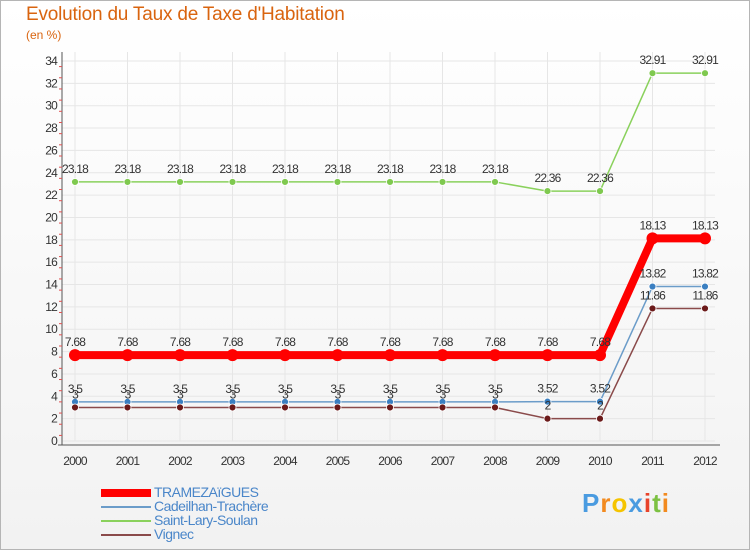 The width and height of the screenshot is (750, 550). I want to click on data-point-Cadeilhan-Trachère-2011, so click(652, 286).